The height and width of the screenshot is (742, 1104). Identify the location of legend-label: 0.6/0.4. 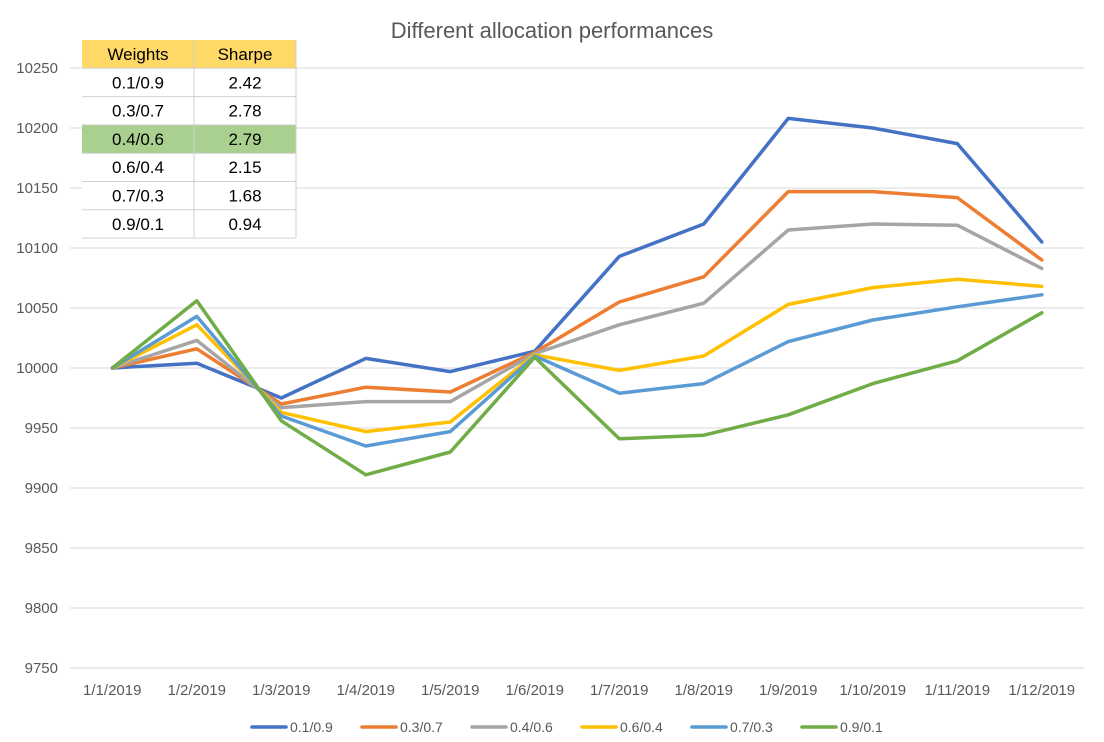
(641, 727).